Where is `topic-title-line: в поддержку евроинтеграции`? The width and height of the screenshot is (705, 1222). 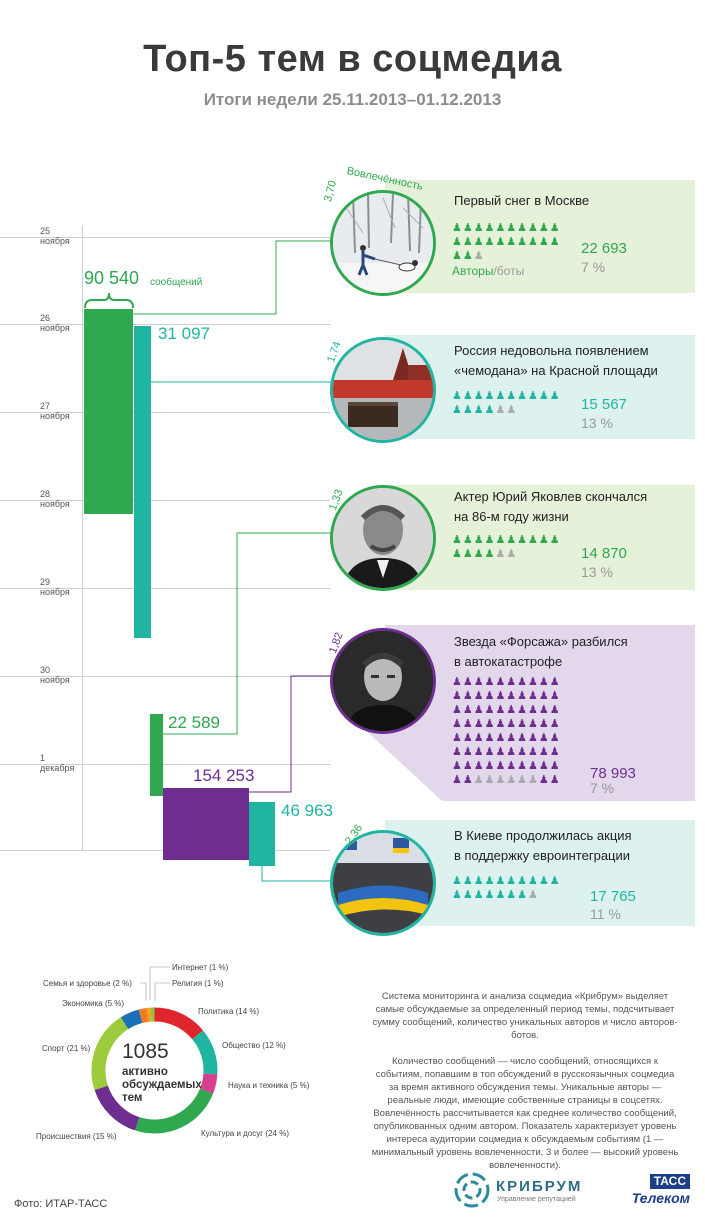 topic-title-line: в поддержку евроинтеграции is located at coordinates (542, 855).